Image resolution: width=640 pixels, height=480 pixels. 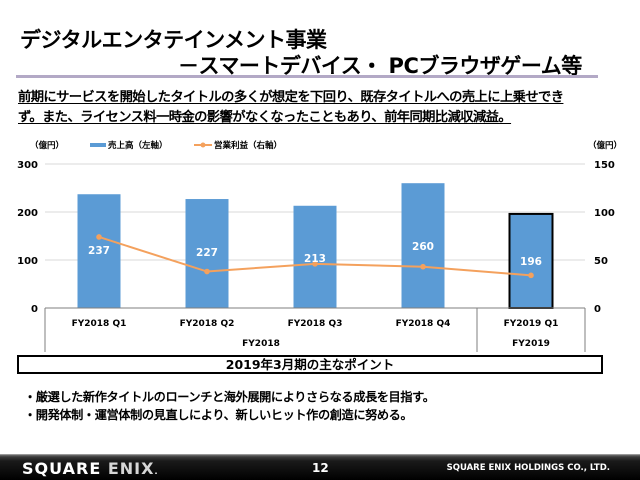 I want to click on left-axis-unit: （億円）, so click(x=47, y=145).